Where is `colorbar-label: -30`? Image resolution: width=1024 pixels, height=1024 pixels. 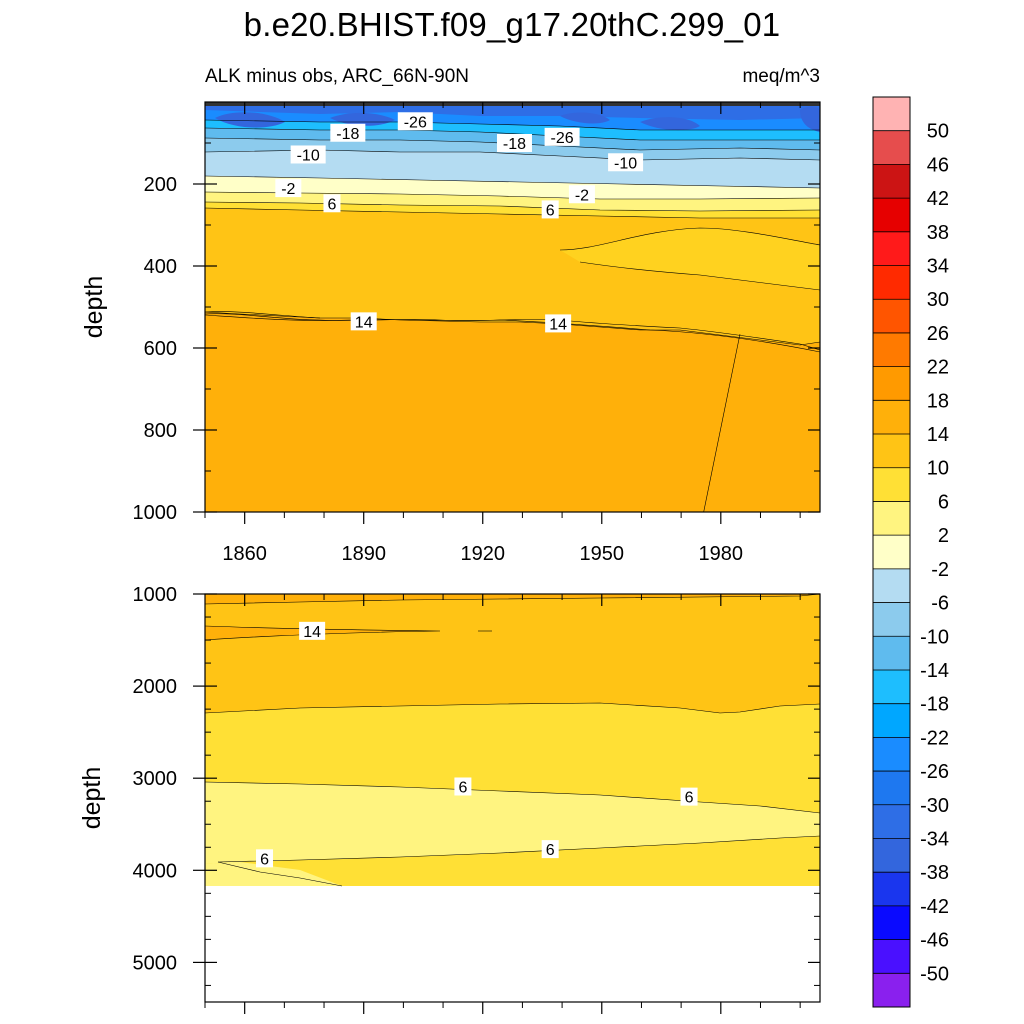 colorbar-label: -30 is located at coordinates (934, 806).